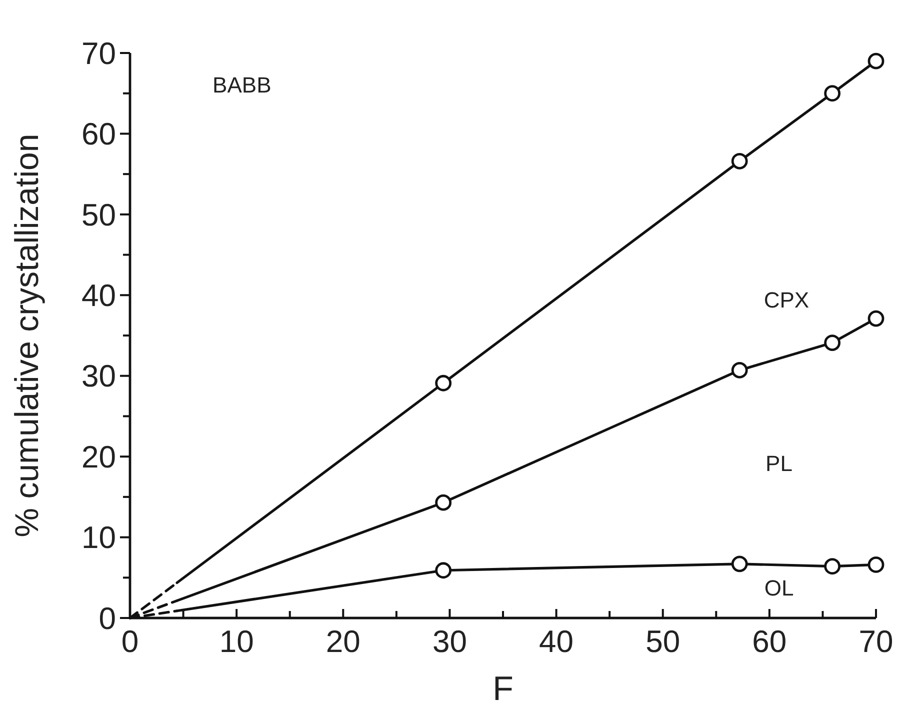 The image size is (908, 711). What do you see at coordinates (876, 641) in the screenshot?
I see `x-tick-label: 70` at bounding box center [876, 641].